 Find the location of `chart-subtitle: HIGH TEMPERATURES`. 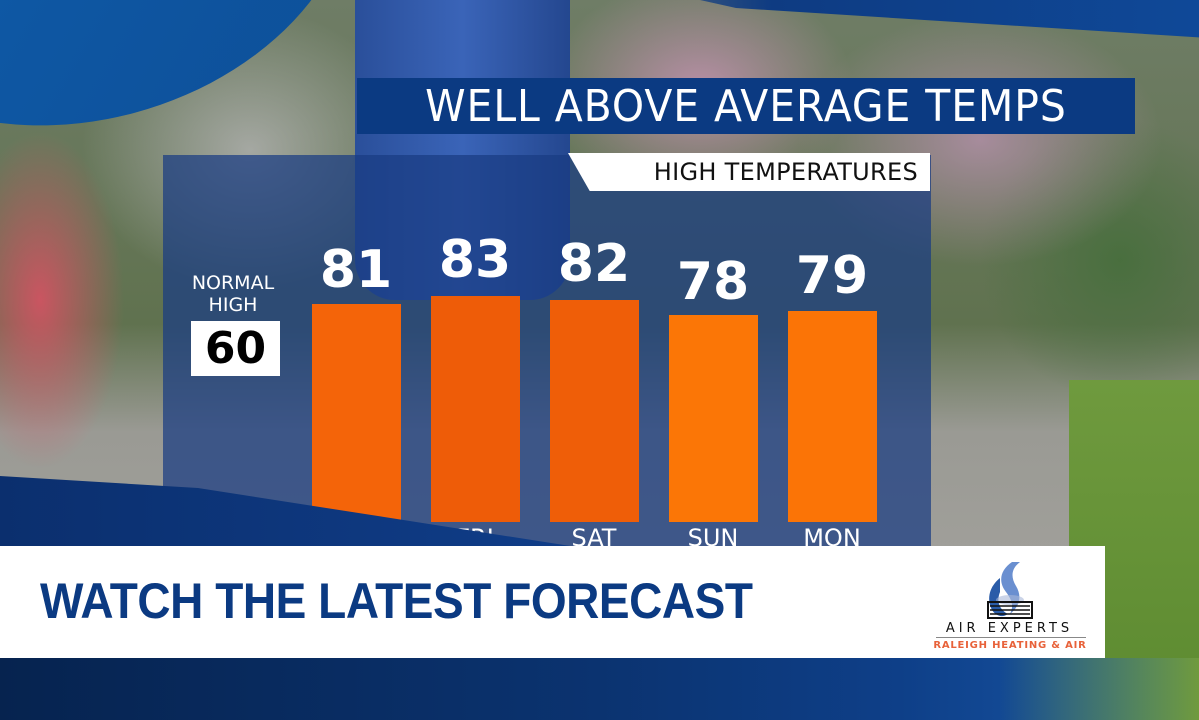

chart-subtitle: HIGH TEMPERATURES is located at coordinates (785, 172).